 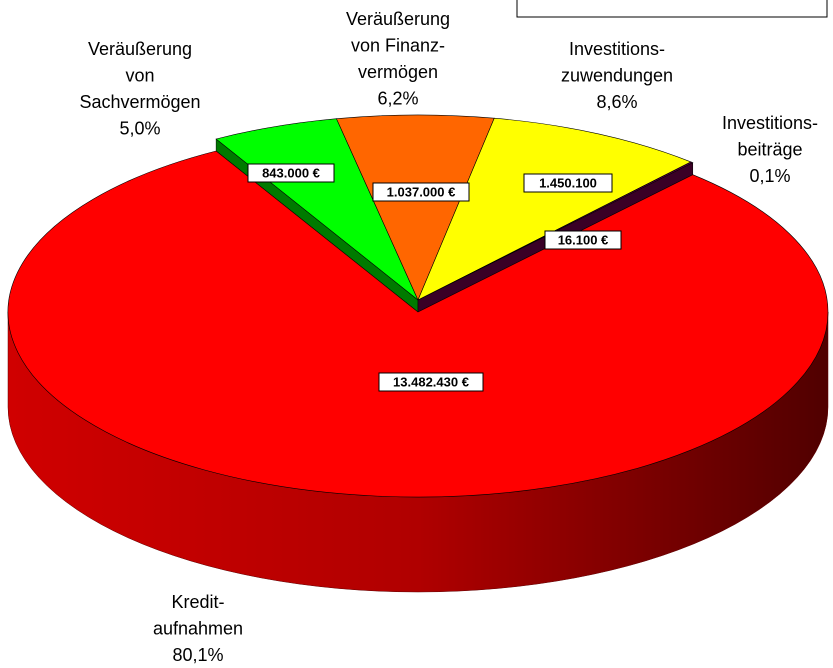 What do you see at coordinates (672, 9) in the screenshot?
I see `legend-box` at bounding box center [672, 9].